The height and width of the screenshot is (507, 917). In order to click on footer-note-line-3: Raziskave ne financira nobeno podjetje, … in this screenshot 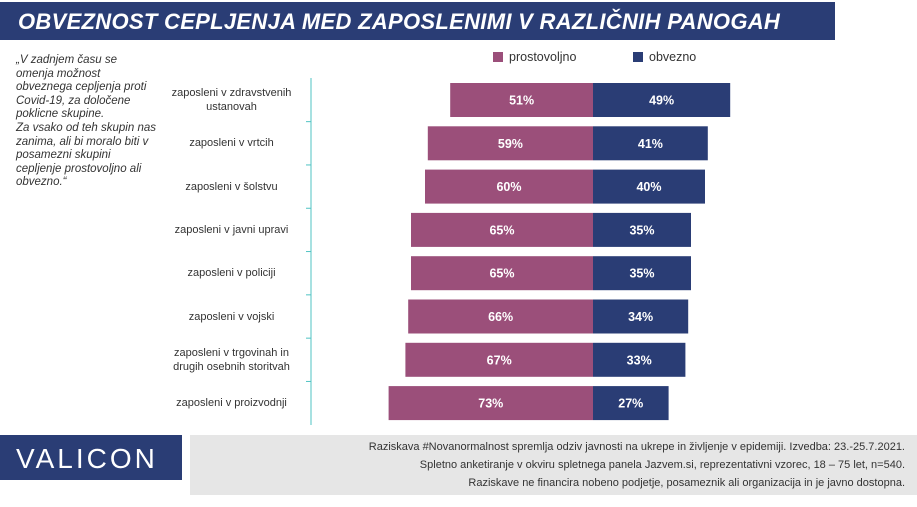, I will do `click(686, 483)`.